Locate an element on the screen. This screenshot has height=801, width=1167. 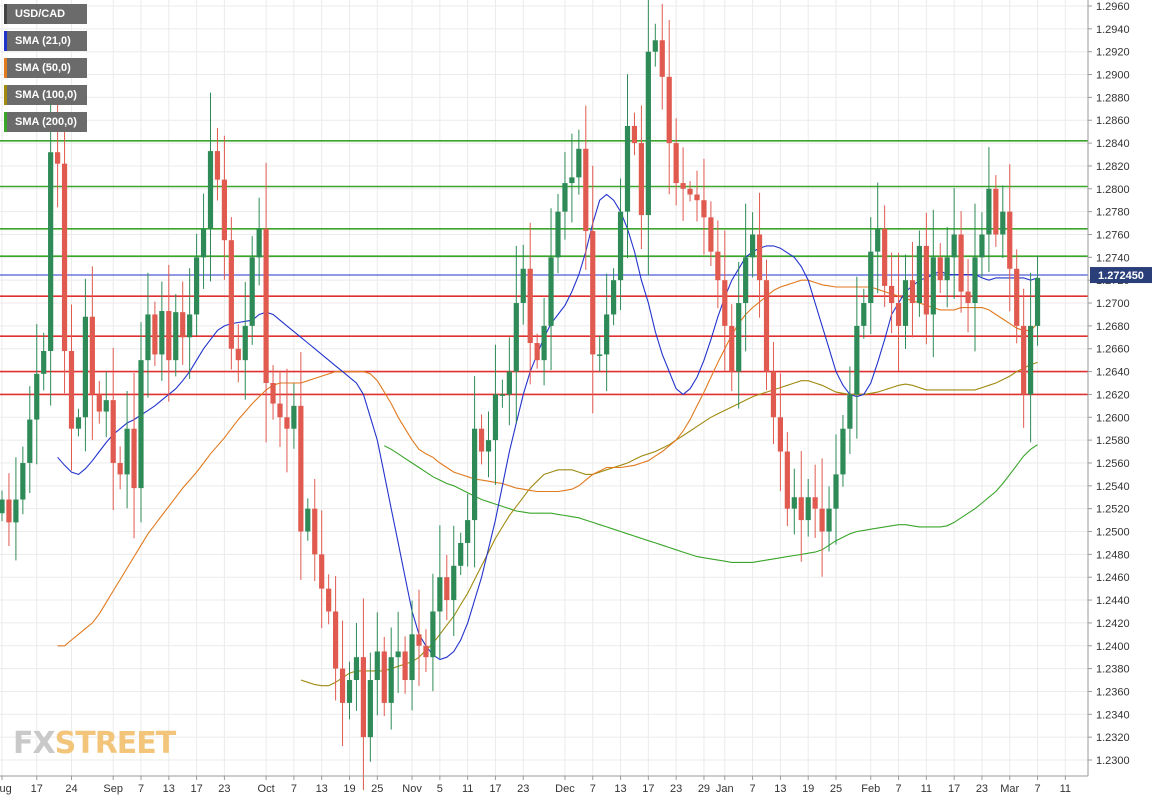
legend-label: SMA (100,0) is located at coordinates (46, 95).